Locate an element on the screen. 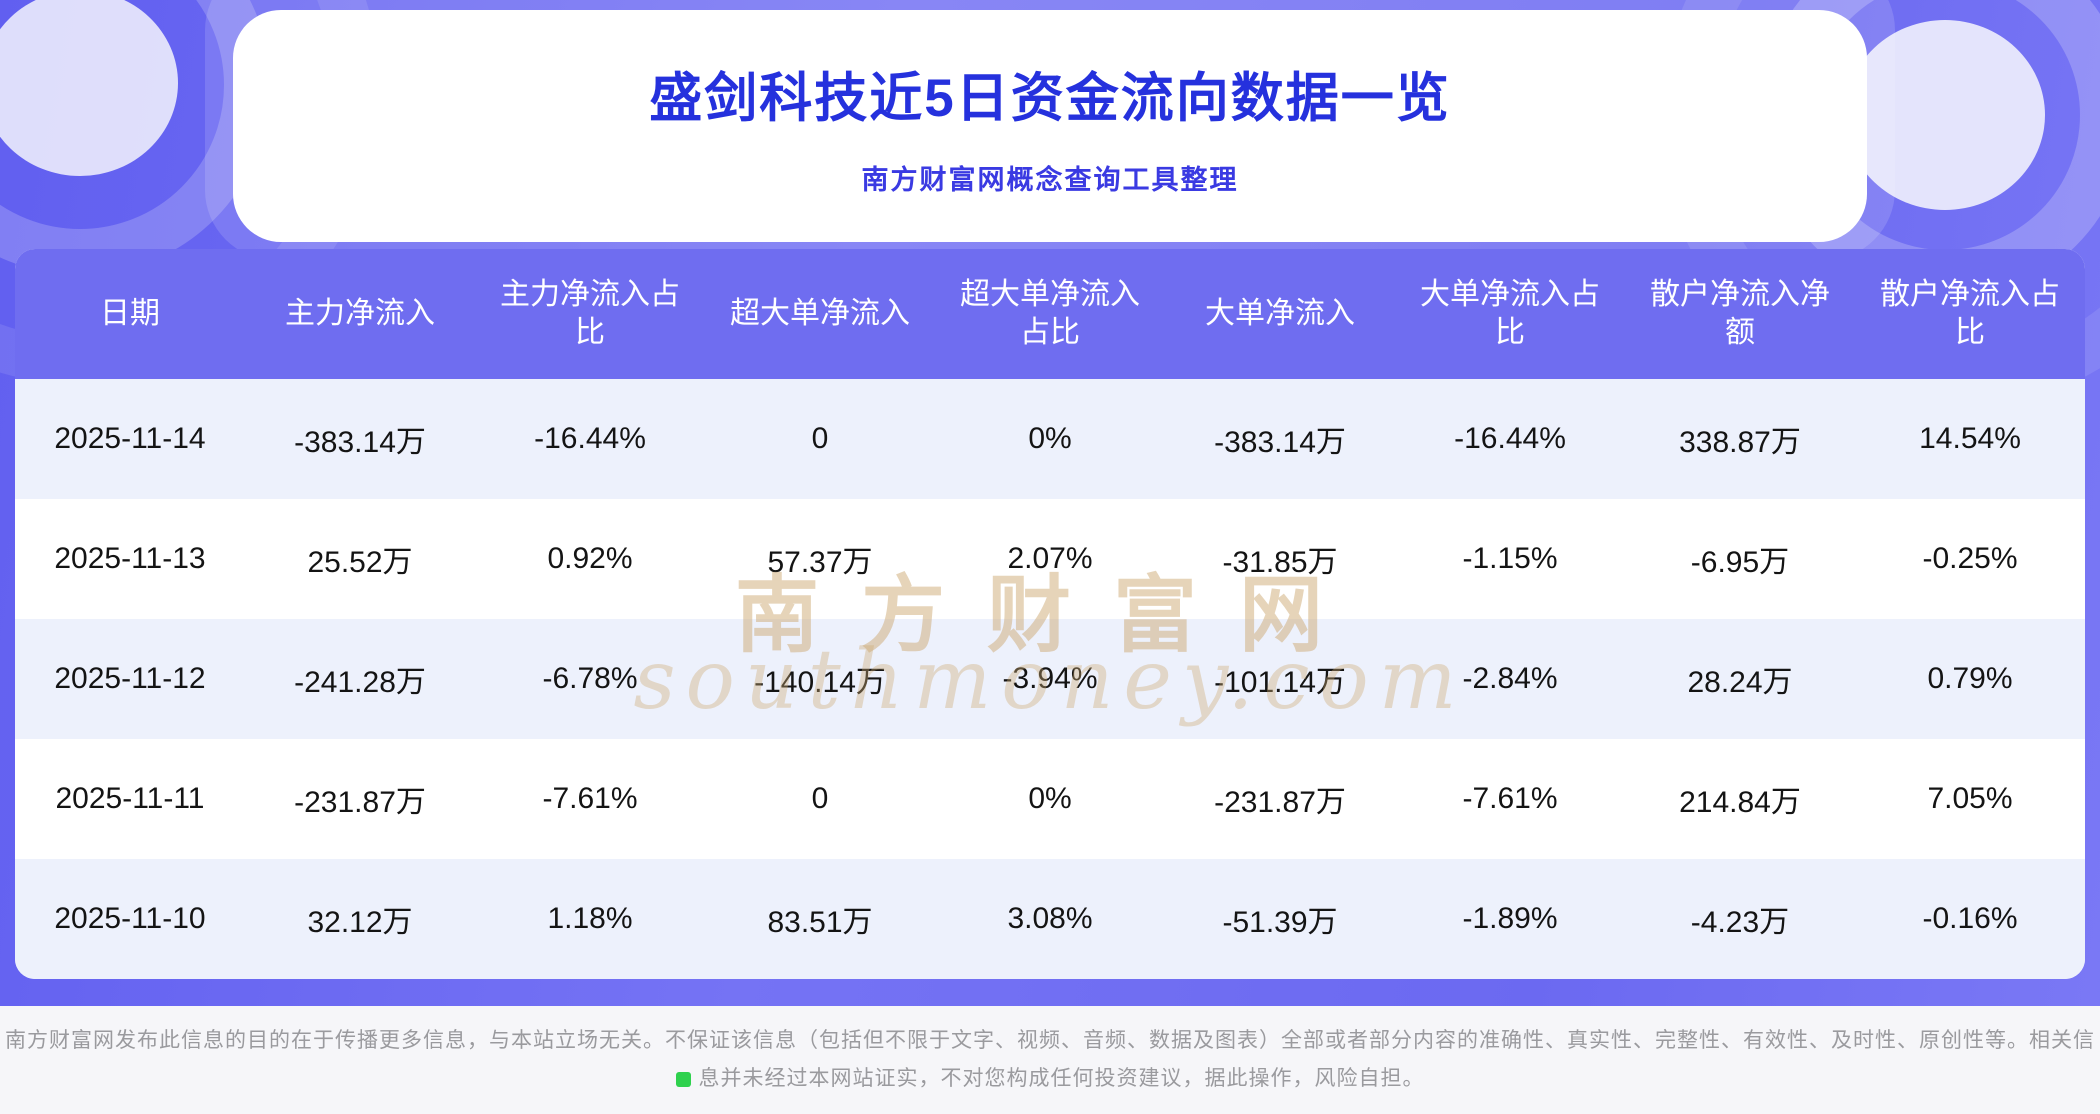 The image size is (2100, 1114). table-cell: -0.25% is located at coordinates (1970, 558).